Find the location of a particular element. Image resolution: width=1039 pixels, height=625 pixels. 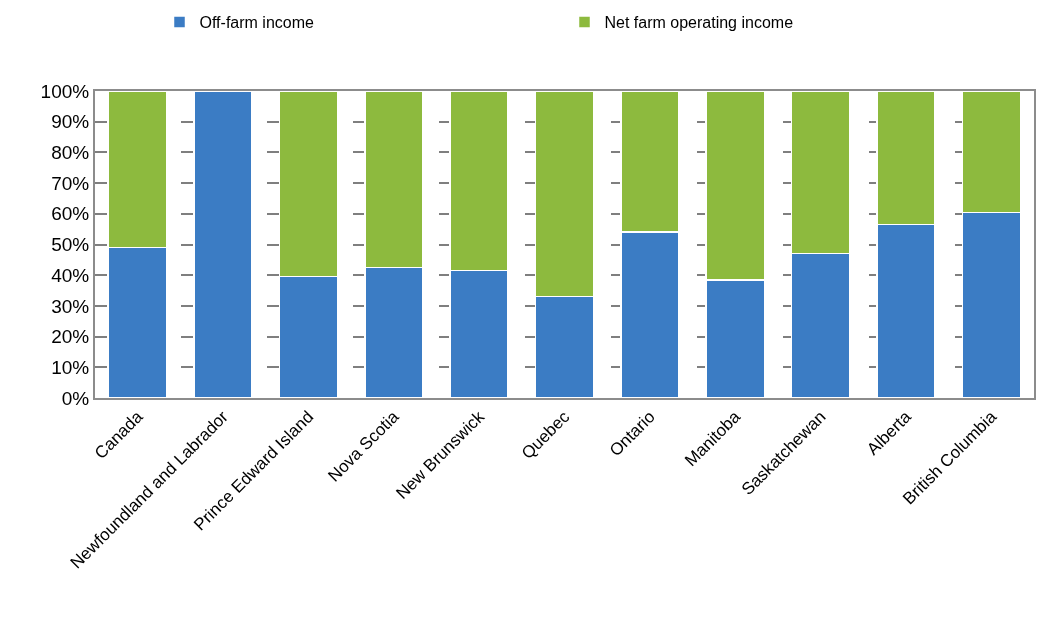

bar is located at coordinates (223, 244).